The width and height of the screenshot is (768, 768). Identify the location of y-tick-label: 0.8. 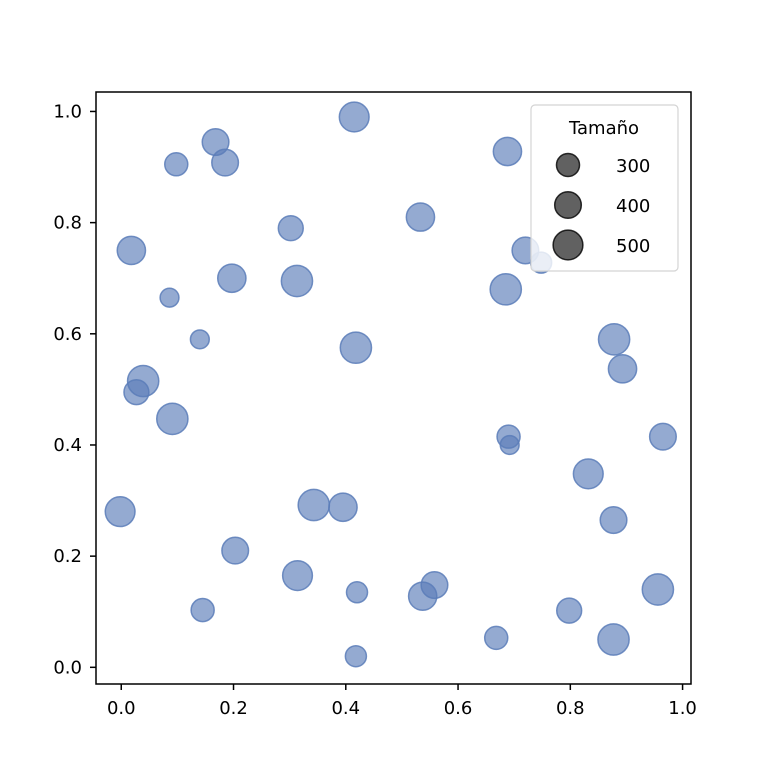
(67, 223).